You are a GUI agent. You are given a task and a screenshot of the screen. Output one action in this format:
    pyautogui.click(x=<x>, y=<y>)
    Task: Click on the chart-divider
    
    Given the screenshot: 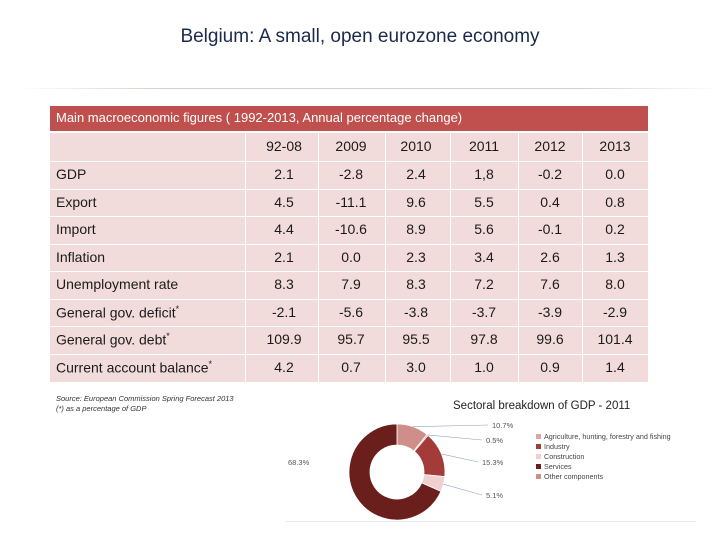 What is the action you would take?
    pyautogui.click(x=491, y=521)
    